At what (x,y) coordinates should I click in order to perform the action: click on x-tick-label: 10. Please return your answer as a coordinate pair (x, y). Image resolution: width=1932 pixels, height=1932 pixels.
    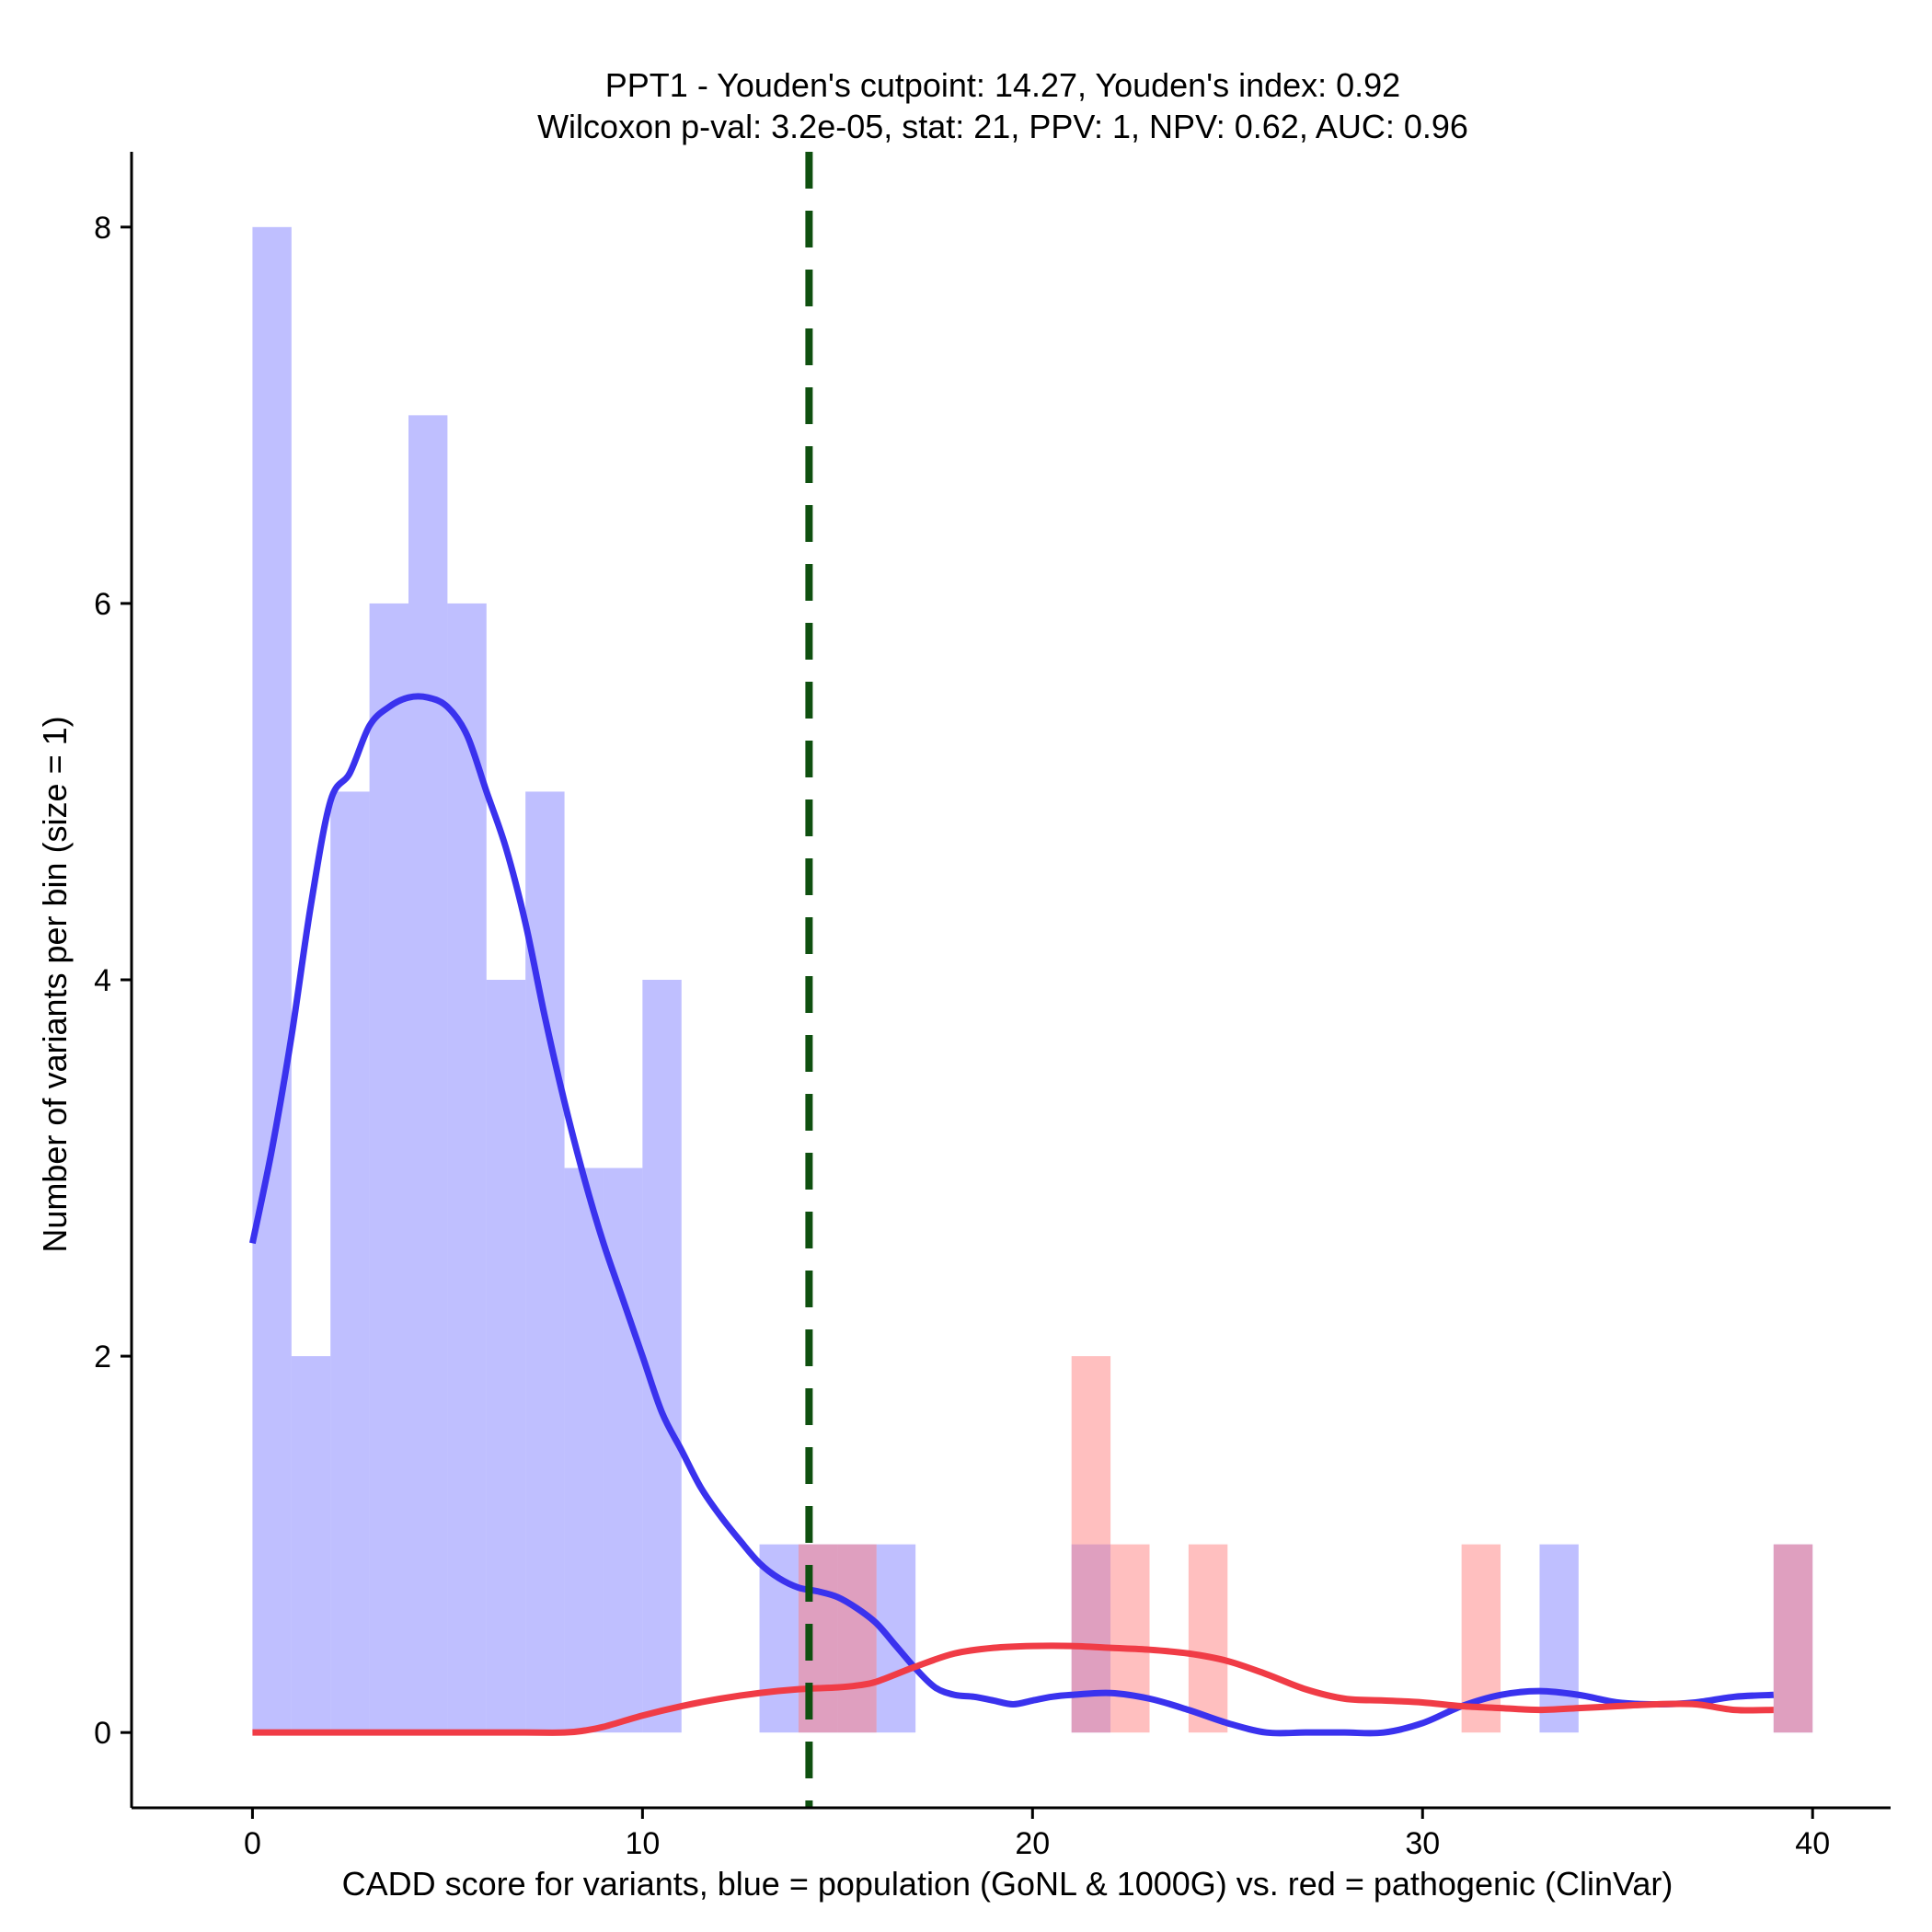
    Looking at the image, I should click on (642, 1843).